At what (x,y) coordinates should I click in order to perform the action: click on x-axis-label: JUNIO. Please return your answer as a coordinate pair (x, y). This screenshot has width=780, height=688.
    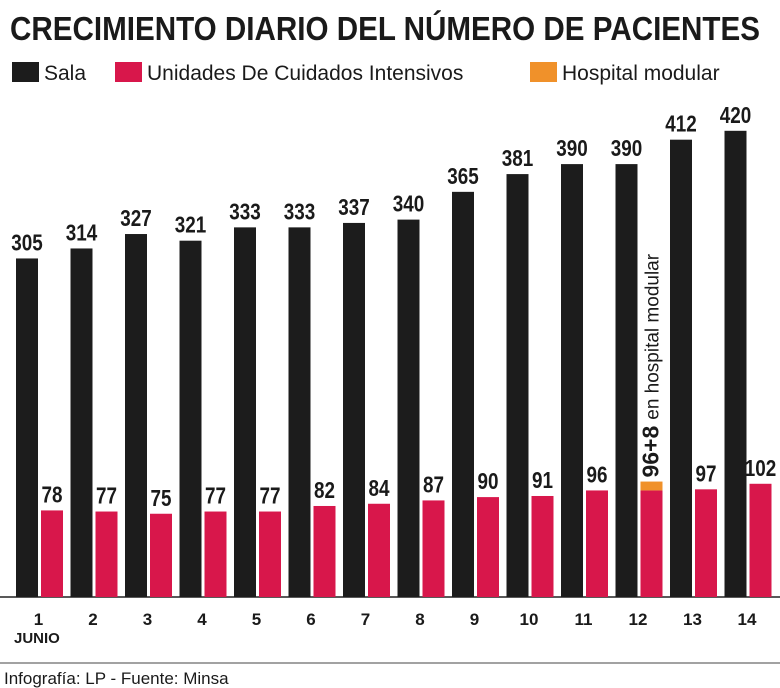
    Looking at the image, I should click on (37, 638).